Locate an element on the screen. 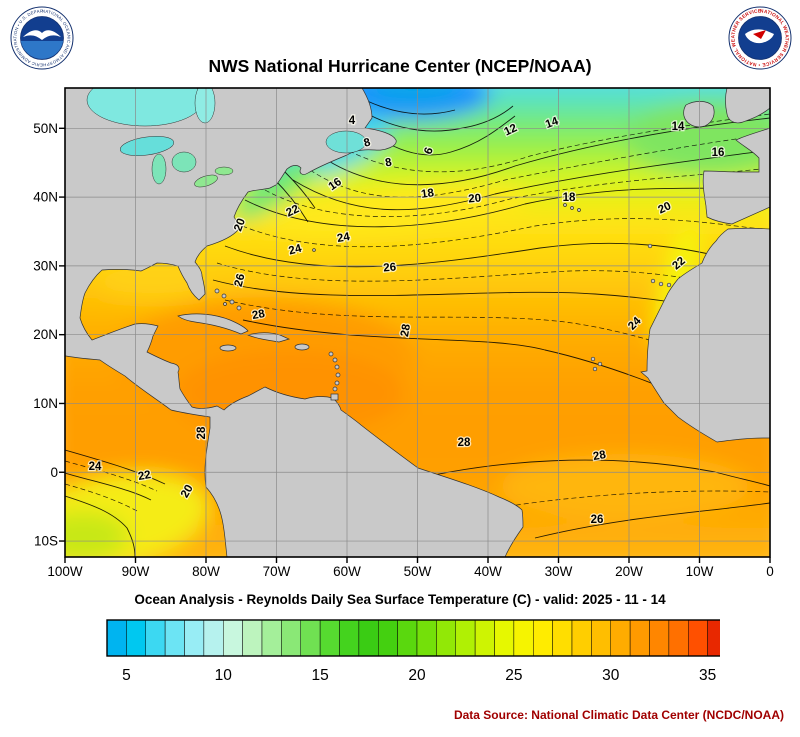 This screenshot has height=737, width=800. latitude-axis: 50N 40N 30N 20N 10N 0 10S is located at coordinates (45, 335).